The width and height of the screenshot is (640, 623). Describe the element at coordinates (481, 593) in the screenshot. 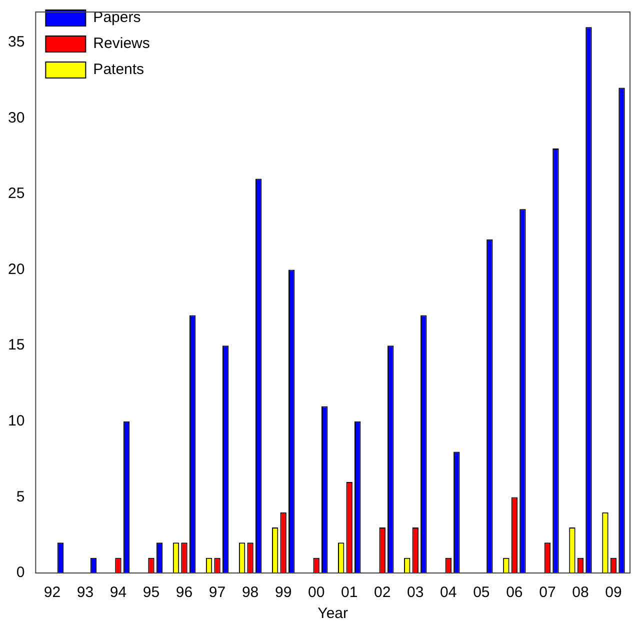

I see `x-tick-label: 05` at that location.